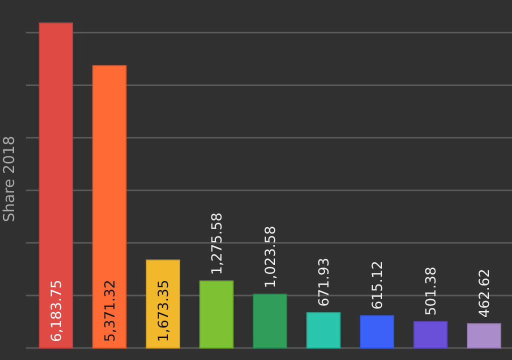 The height and width of the screenshot is (360, 512). What do you see at coordinates (378, 285) in the screenshot?
I see `data-label: 615.12` at bounding box center [378, 285].